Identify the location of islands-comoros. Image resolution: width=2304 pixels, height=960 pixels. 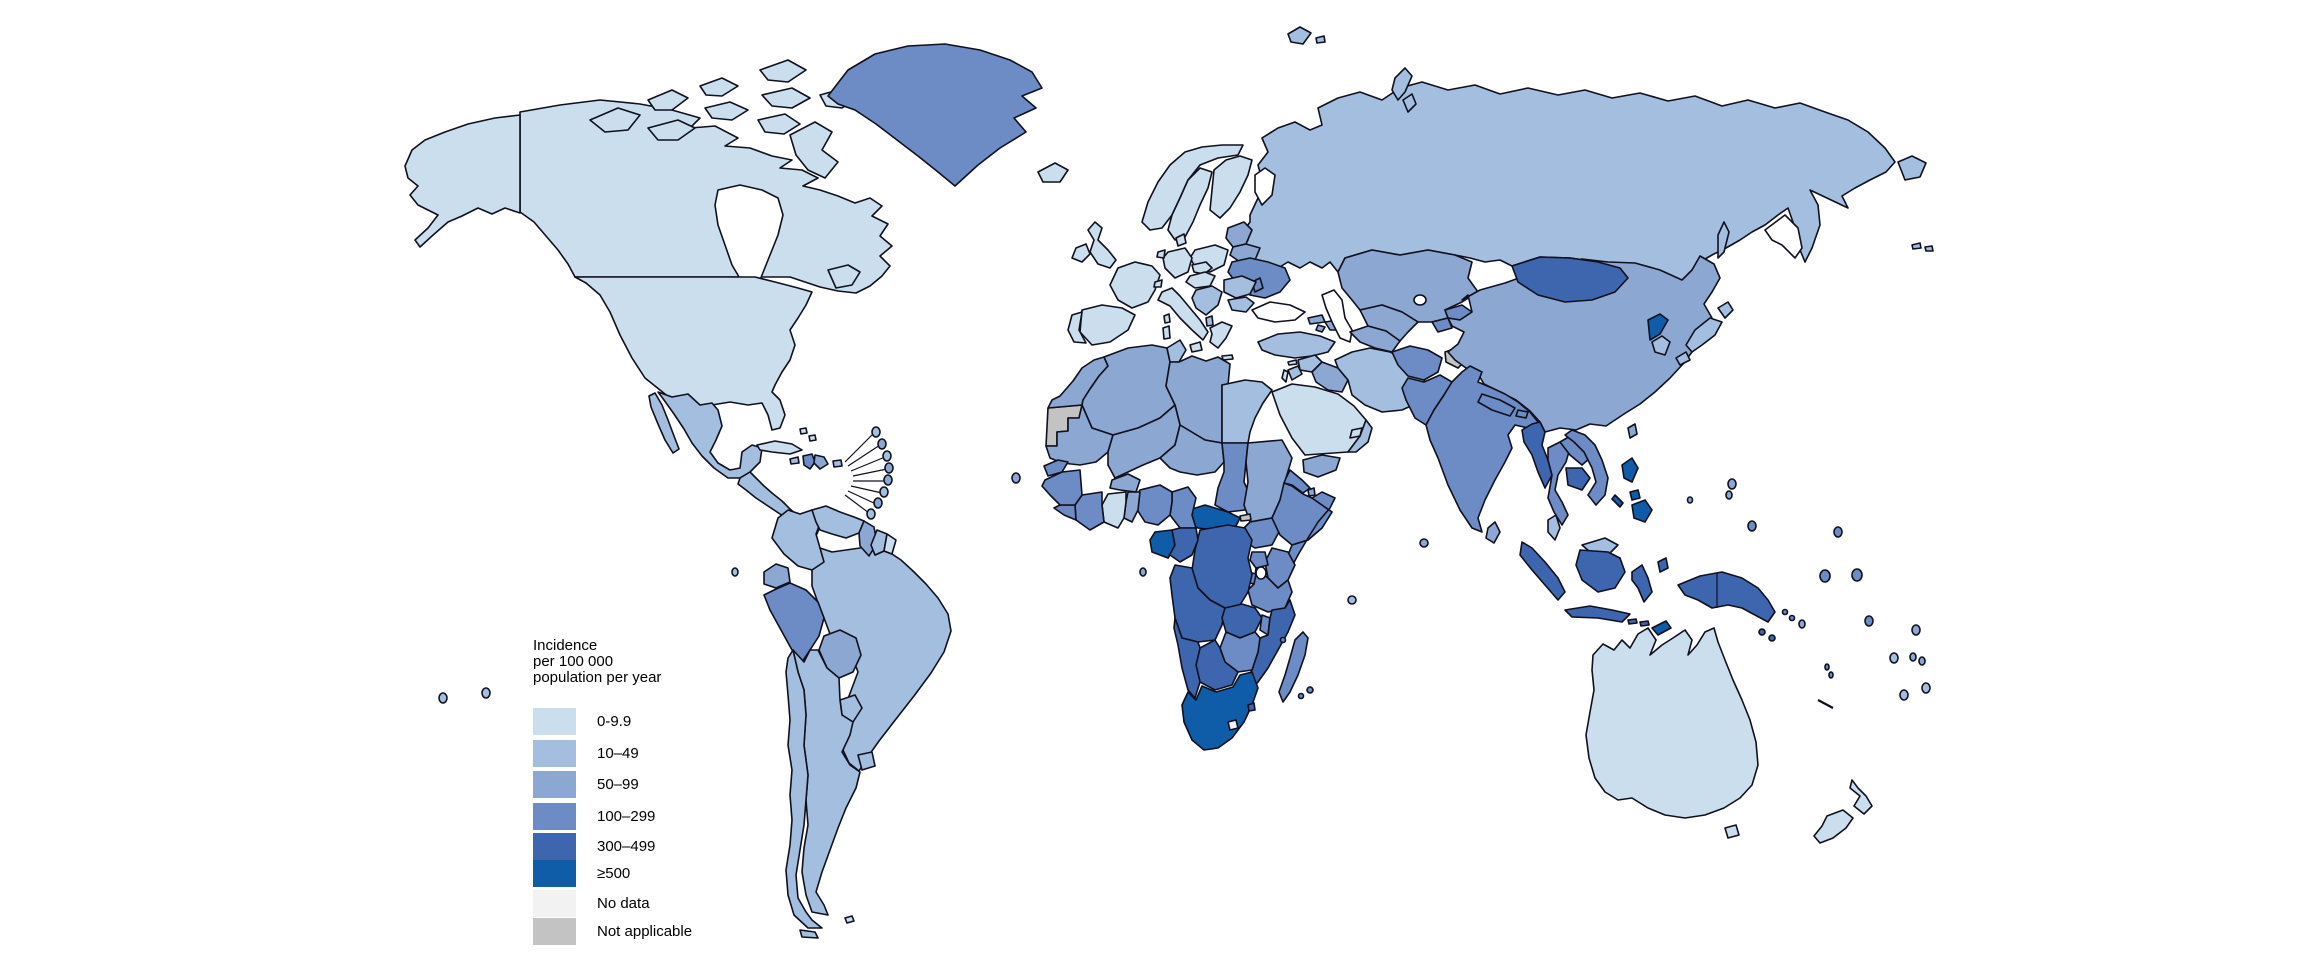
(1283, 640).